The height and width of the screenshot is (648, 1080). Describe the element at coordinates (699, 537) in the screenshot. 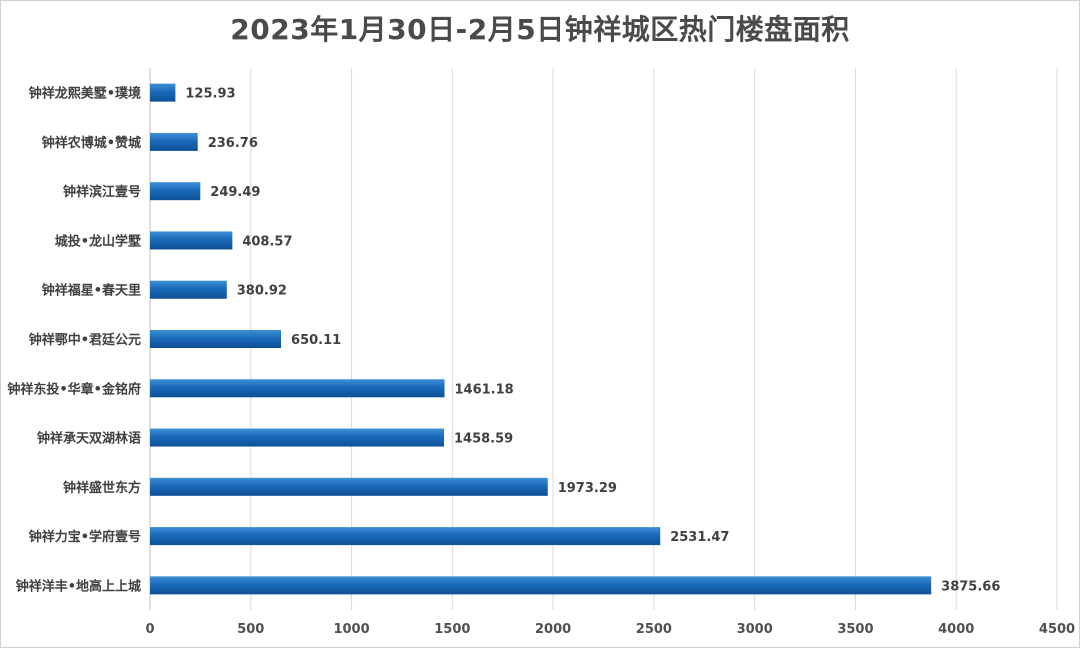

I see `data-label: 2531.47` at that location.